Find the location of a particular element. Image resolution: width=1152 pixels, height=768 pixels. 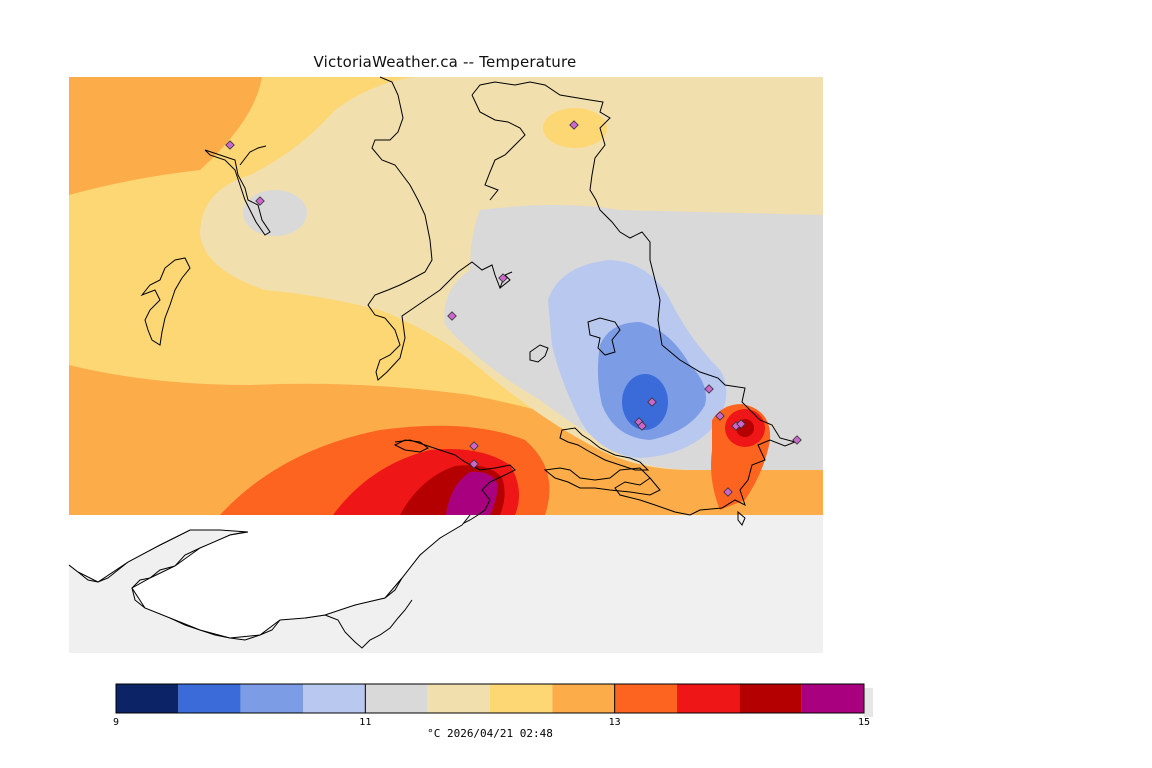

haro-coast is located at coordinates (506, 280).